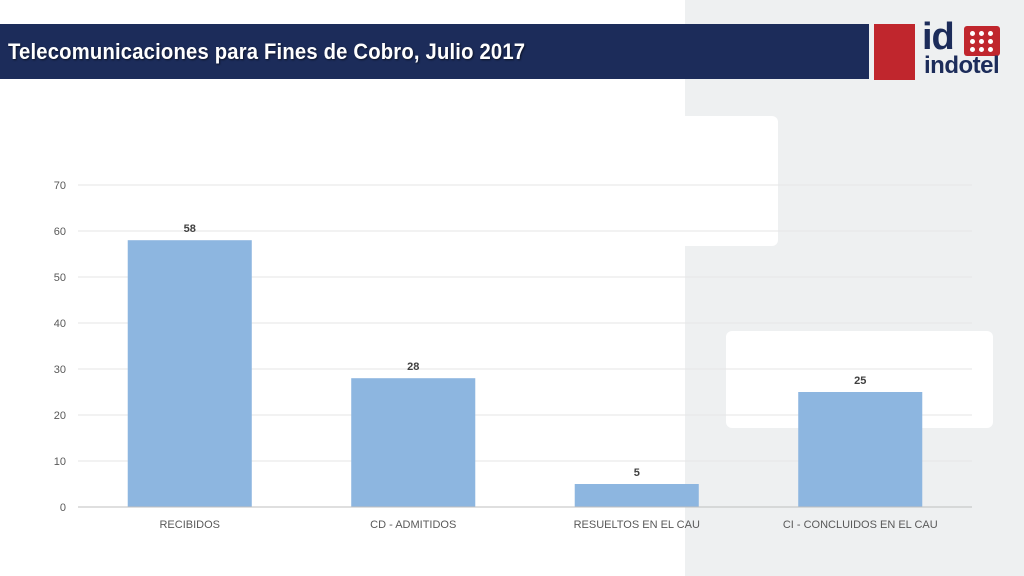 This screenshot has width=1024, height=576. I want to click on data-label: 5, so click(637, 473).